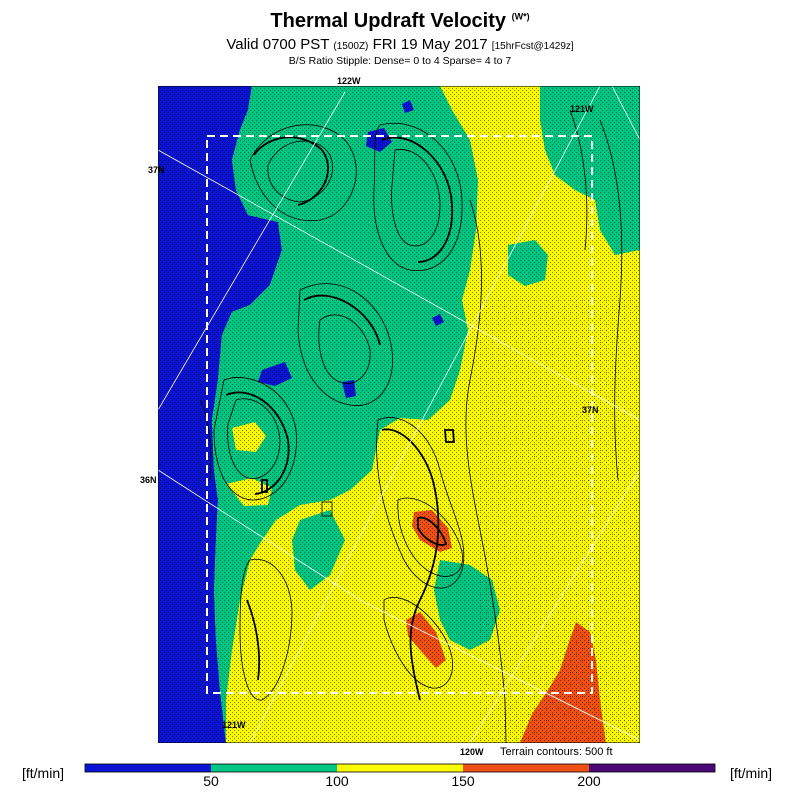  What do you see at coordinates (211, 781) in the screenshot?
I see `colorbar-tick-50: 50` at bounding box center [211, 781].